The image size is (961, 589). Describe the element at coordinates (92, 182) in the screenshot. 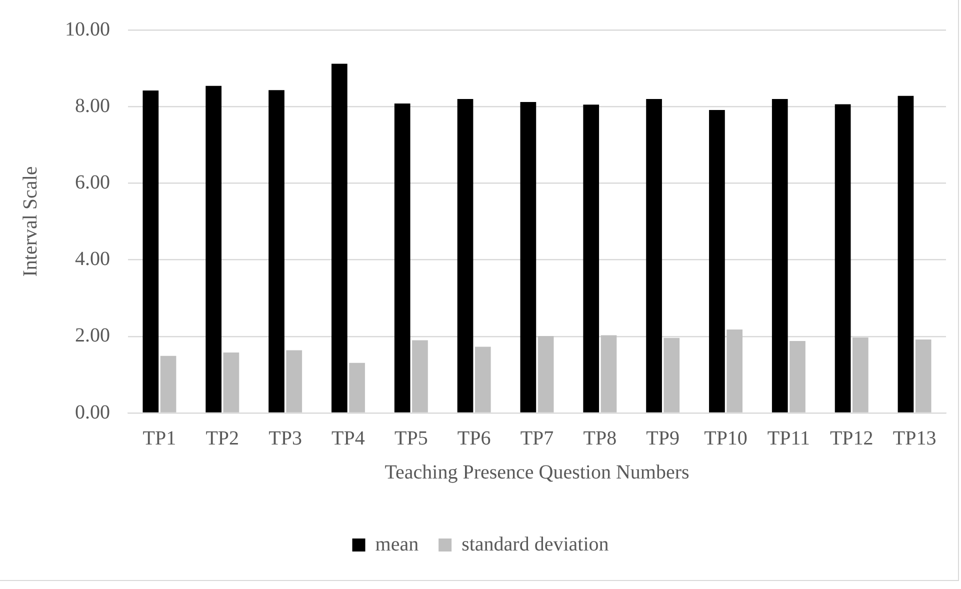

I see `y-tick-label: 6.00` at that location.